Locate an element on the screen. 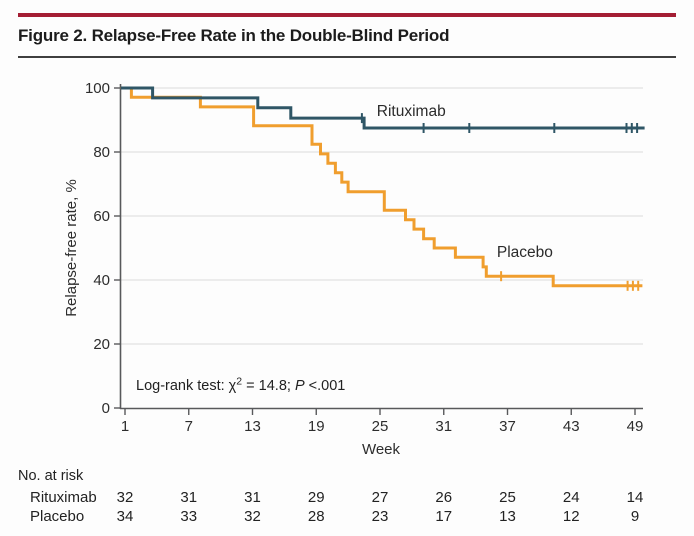  risk-value: 9 is located at coordinates (635, 516).